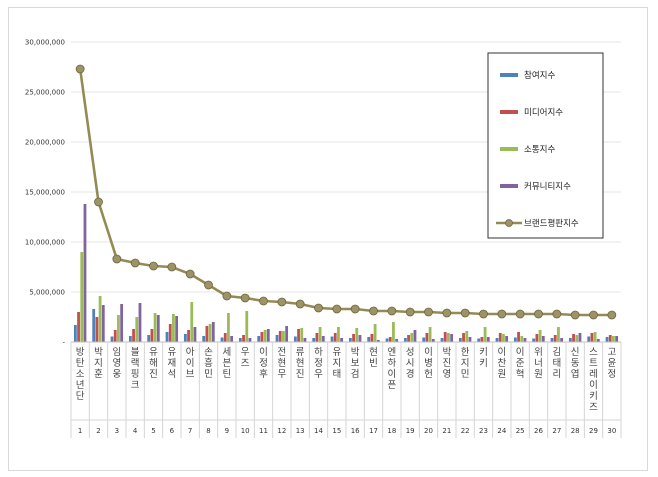 Image resolution: width=658 pixels, height=477 pixels. What do you see at coordinates (575, 374) in the screenshot?
I see `x-category-label: 엽` at bounding box center [575, 374].